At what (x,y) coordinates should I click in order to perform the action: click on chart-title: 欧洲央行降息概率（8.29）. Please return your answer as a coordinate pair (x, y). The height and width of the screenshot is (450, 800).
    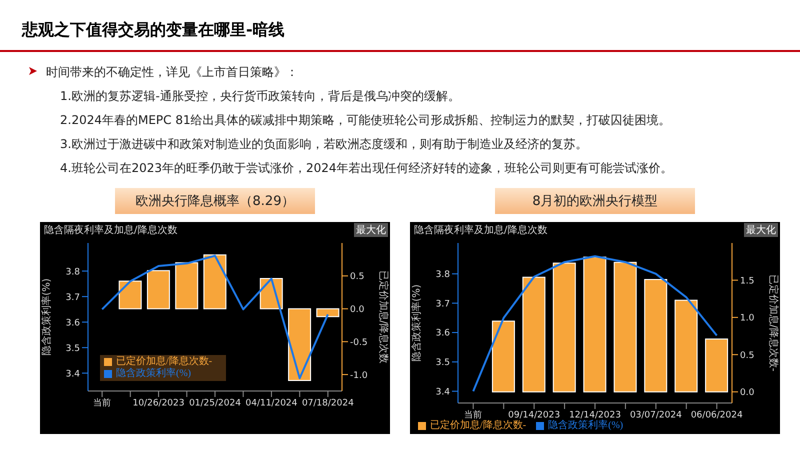
    Looking at the image, I should click on (215, 201).